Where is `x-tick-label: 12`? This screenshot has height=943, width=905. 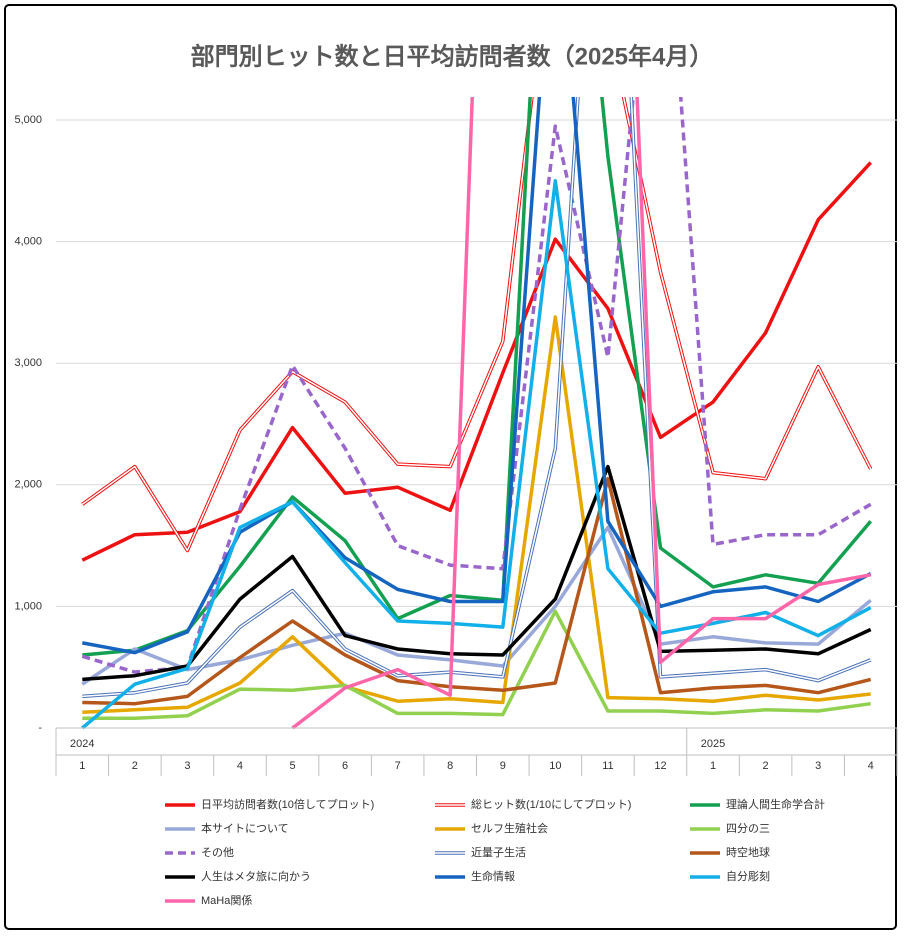
x-tick-label: 12 is located at coordinates (660, 766).